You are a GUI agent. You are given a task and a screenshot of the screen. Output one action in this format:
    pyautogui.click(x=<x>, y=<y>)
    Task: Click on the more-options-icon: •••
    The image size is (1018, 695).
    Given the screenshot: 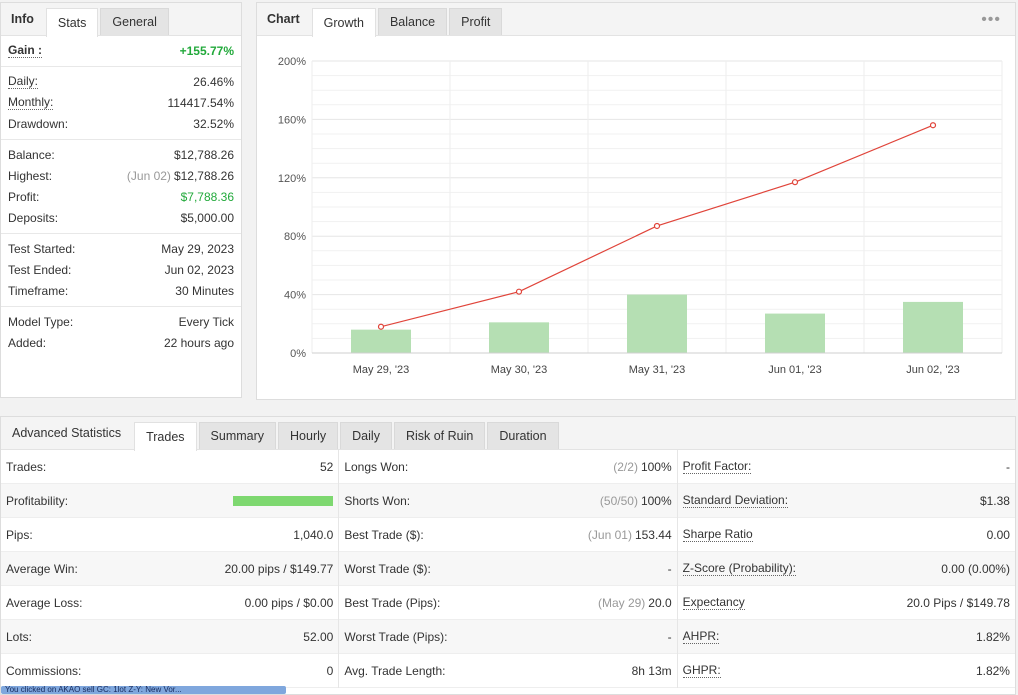 What is the action you would take?
    pyautogui.click(x=991, y=19)
    